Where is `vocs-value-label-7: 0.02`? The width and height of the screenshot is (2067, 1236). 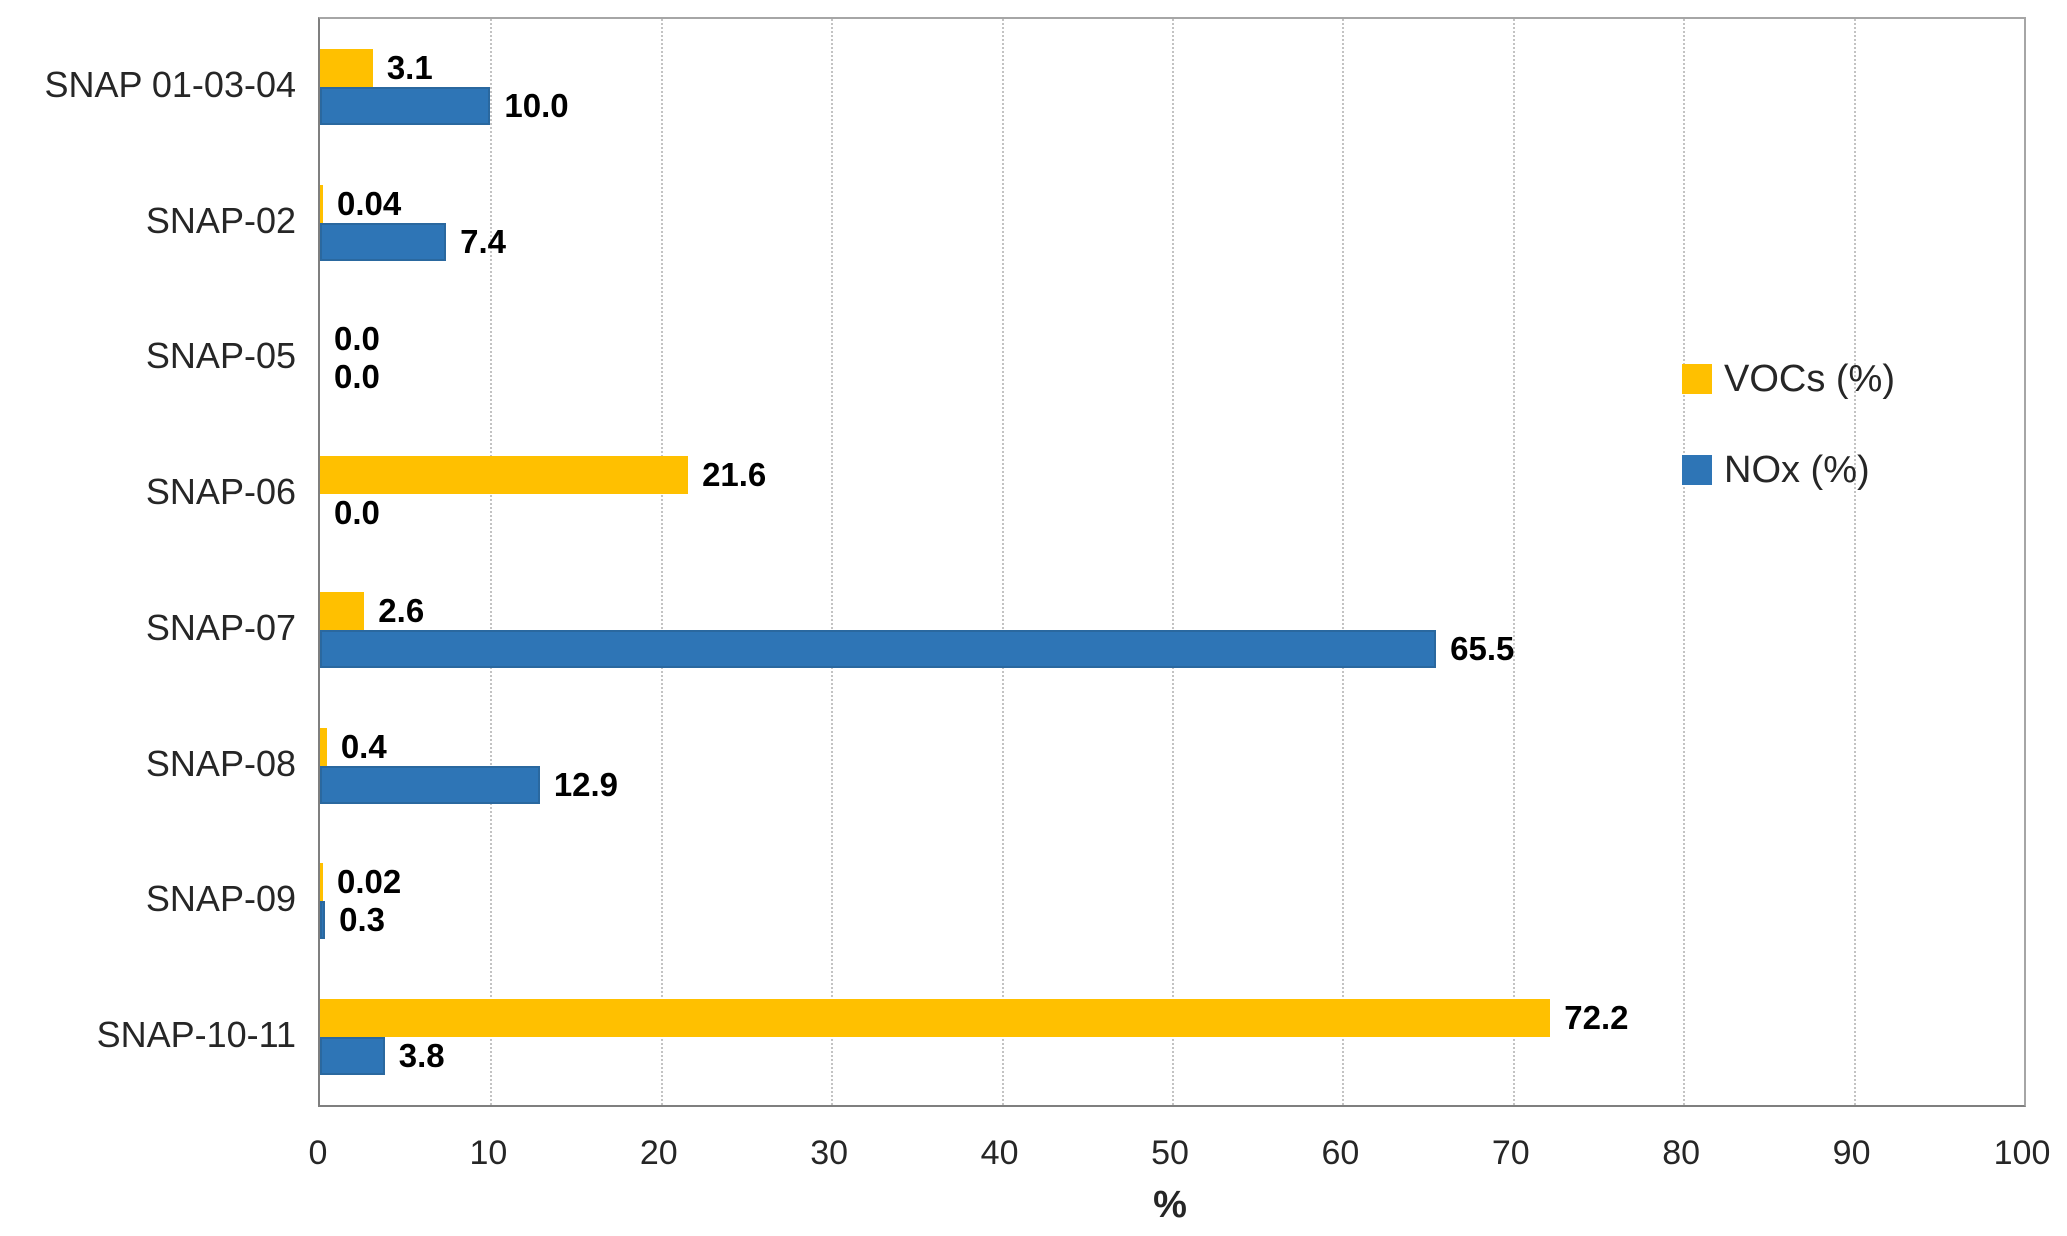
vocs-value-label-7: 0.02 is located at coordinates (369, 882).